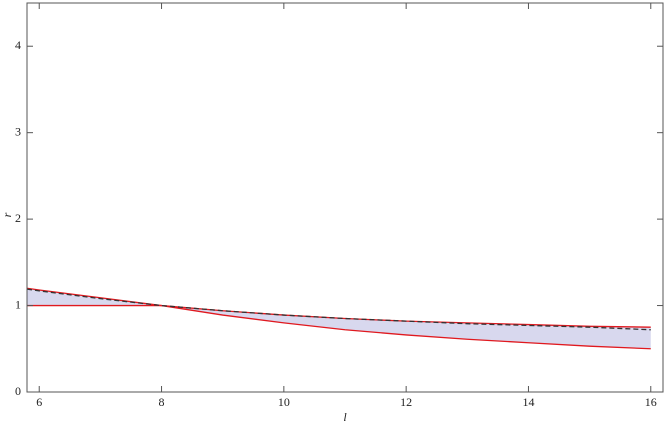 The height and width of the screenshot is (426, 664). I want to click on y-tick-label: 2, so click(18, 218).